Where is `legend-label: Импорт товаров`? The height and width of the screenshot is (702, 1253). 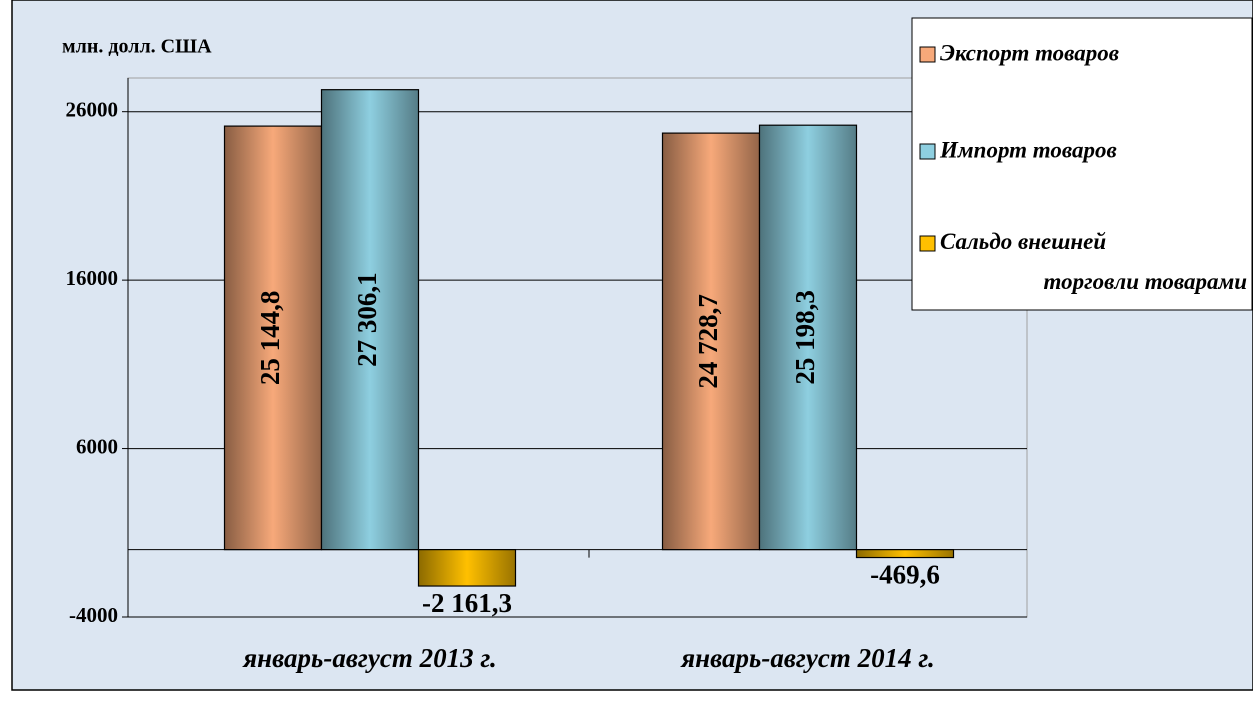
legend-label: Импорт товаров is located at coordinates (1028, 149).